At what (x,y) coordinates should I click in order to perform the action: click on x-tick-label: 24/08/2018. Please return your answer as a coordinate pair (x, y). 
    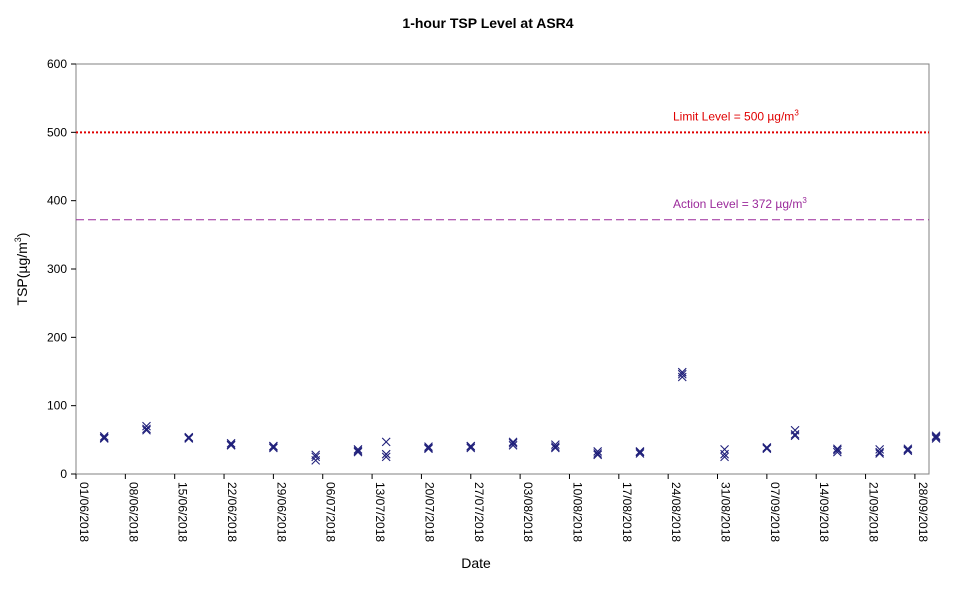
    Looking at the image, I should click on (676, 512).